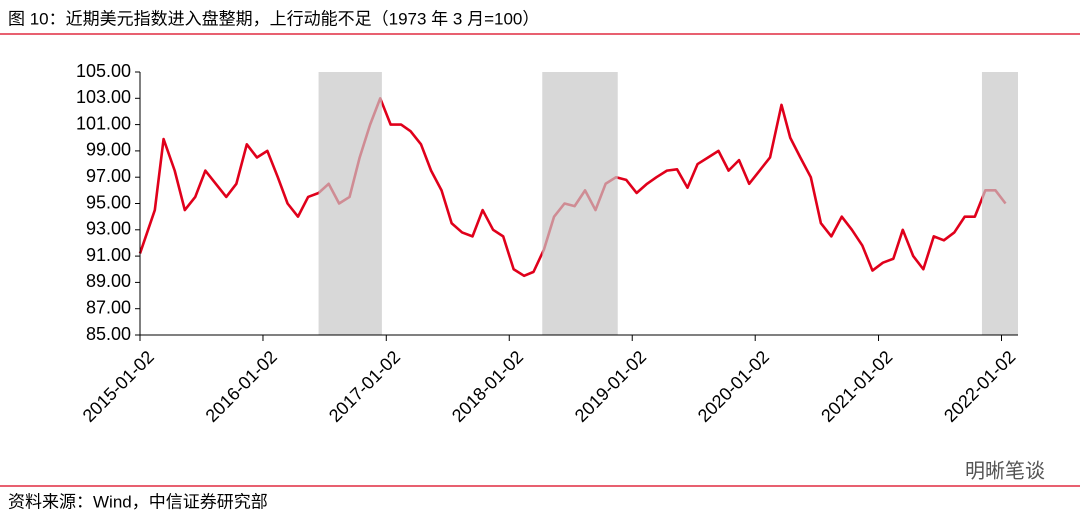  Describe the element at coordinates (108, 281) in the screenshot. I see `y-tick-label: 89.00` at that location.